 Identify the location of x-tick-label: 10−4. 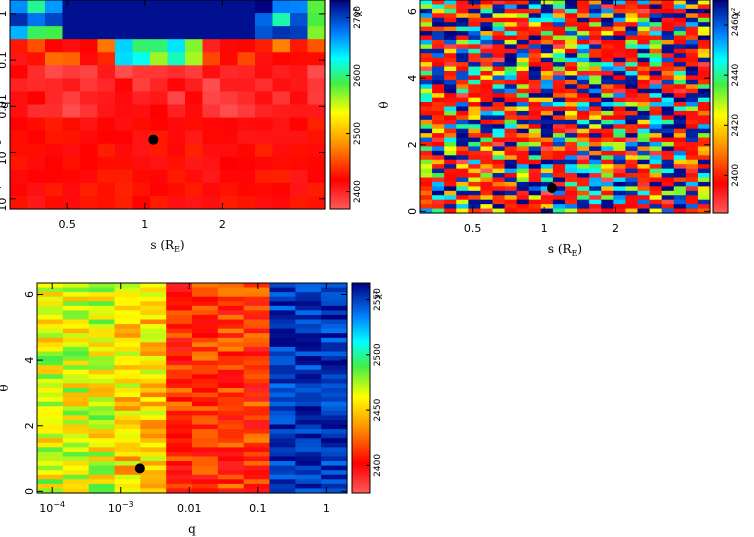
(52, 507).